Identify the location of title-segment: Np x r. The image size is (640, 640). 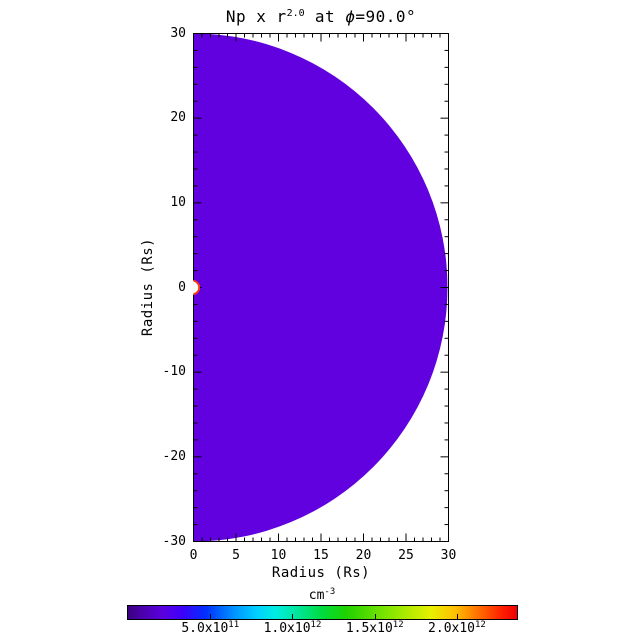
(256, 16).